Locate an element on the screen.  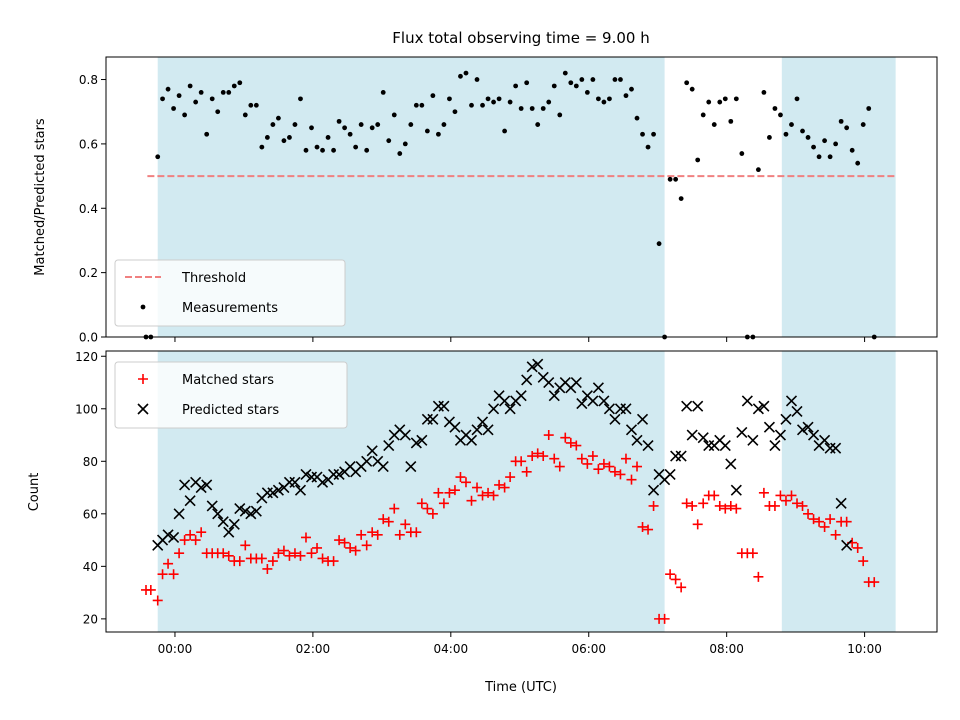
count-observing-window is located at coordinates (838, 491).